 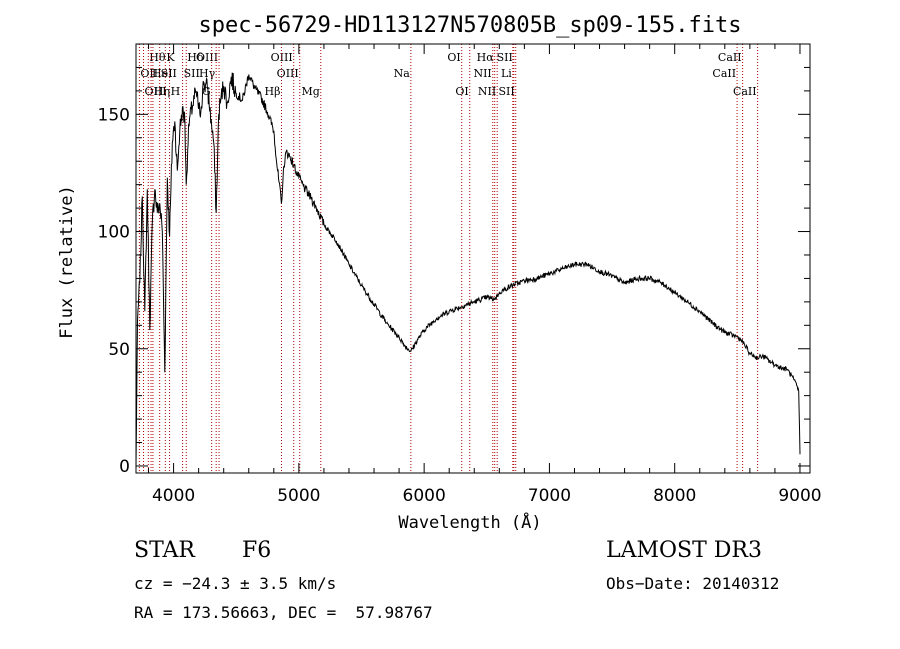 What do you see at coordinates (235, 583) in the screenshot?
I see `redshift-text: cz = −24.3 ± 3.5 km/s` at bounding box center [235, 583].